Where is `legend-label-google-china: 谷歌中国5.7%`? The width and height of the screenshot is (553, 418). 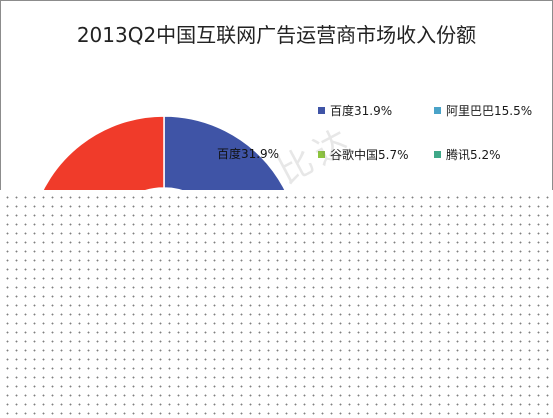 legend-label-google-china: 谷歌中国5.7% is located at coordinates (369, 155).